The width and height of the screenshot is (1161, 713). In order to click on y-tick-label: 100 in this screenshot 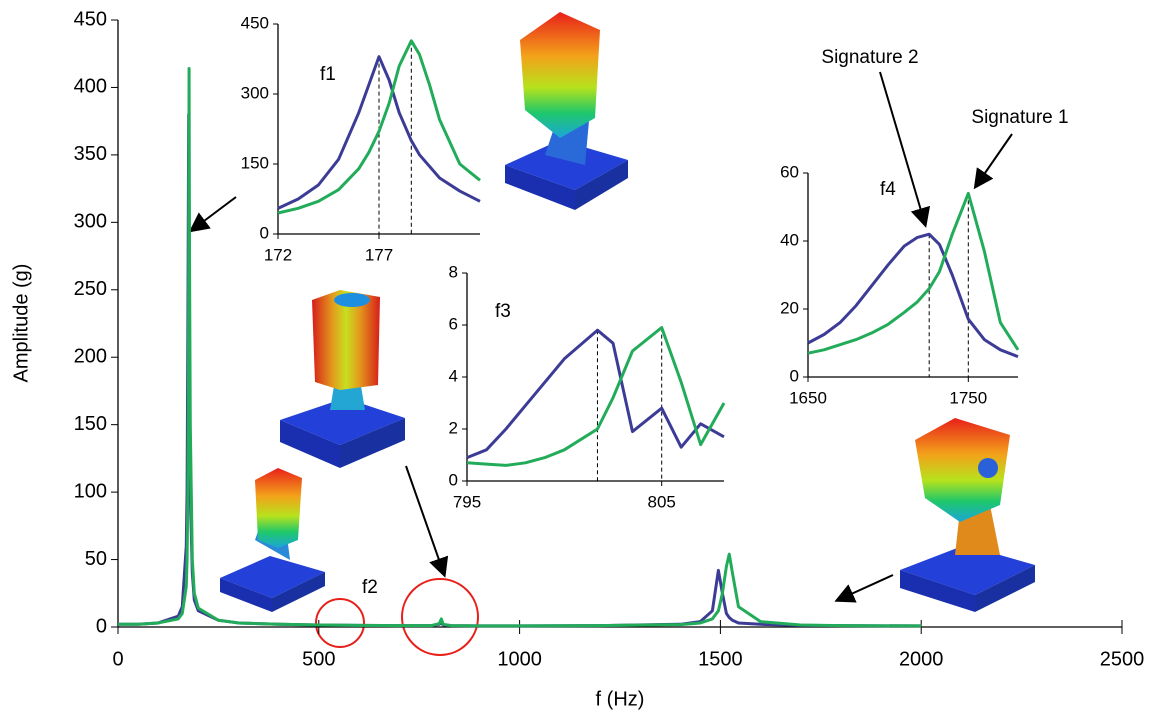, I will do `click(90, 491)`.